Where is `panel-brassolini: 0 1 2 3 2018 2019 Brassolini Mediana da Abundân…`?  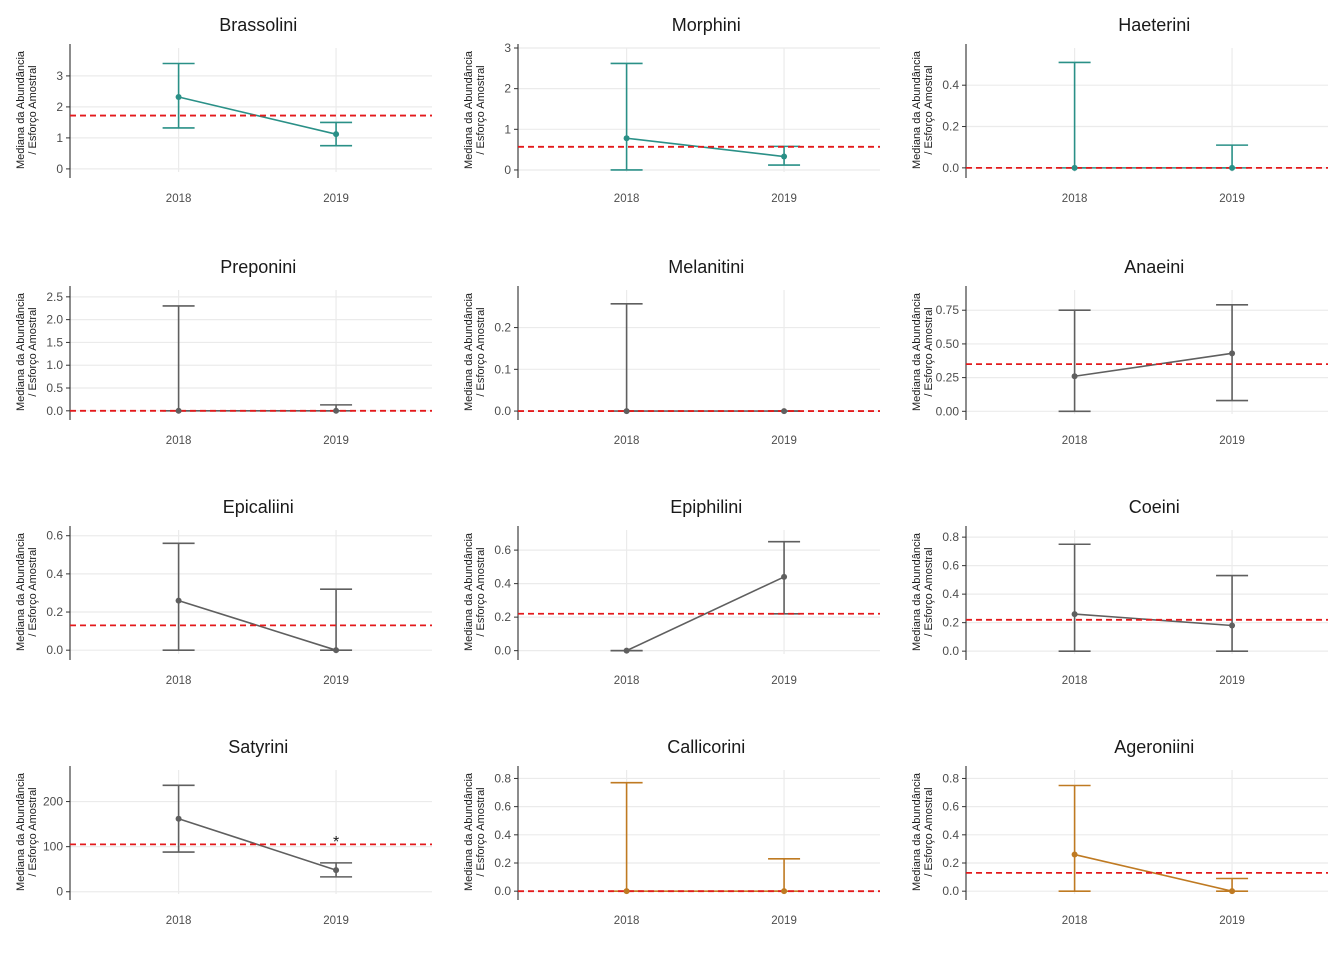
panel-brassolini: 0 1 2 3 2018 2019 Brassolini Mediana da Abundân… is located at coordinates (223, 110).